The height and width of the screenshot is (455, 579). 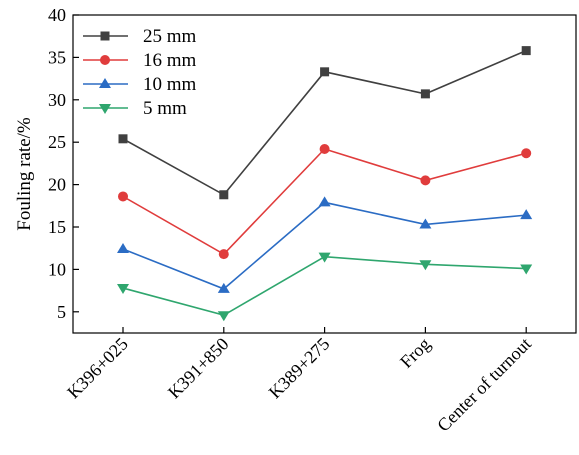 What do you see at coordinates (170, 84) in the screenshot?
I see `legend-label: 10 mm` at bounding box center [170, 84].